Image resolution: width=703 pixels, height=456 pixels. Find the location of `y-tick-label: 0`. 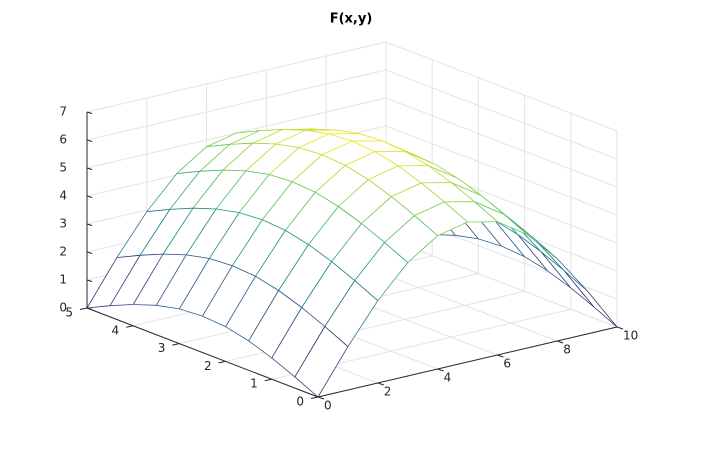

y-tick-label: 0 is located at coordinates (300, 402).